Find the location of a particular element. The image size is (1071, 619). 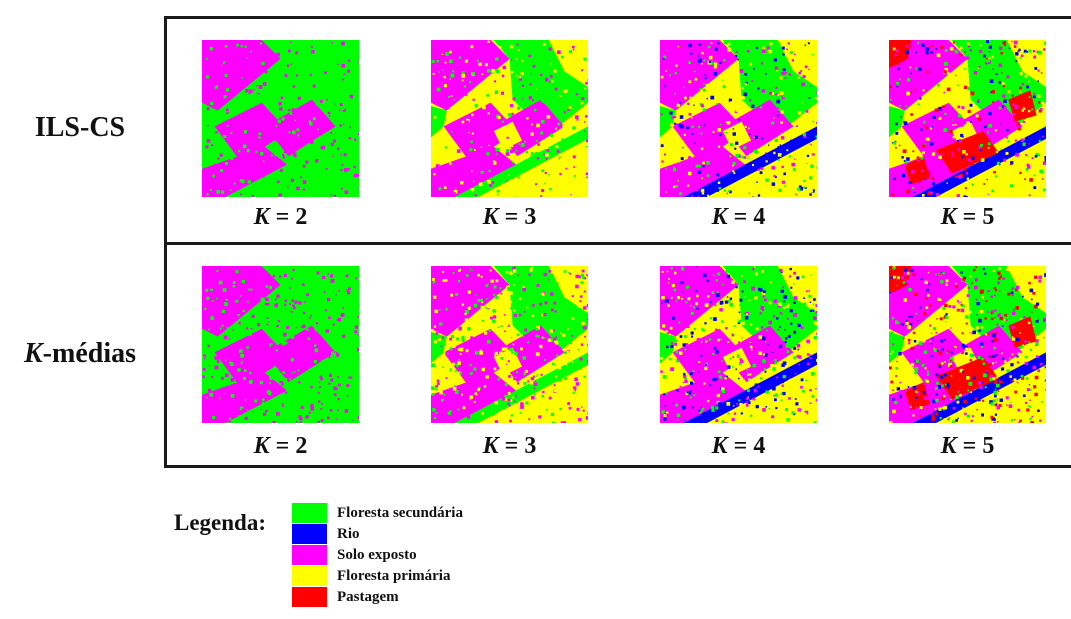

row-label-k-rest: -médias is located at coordinates (89, 353).